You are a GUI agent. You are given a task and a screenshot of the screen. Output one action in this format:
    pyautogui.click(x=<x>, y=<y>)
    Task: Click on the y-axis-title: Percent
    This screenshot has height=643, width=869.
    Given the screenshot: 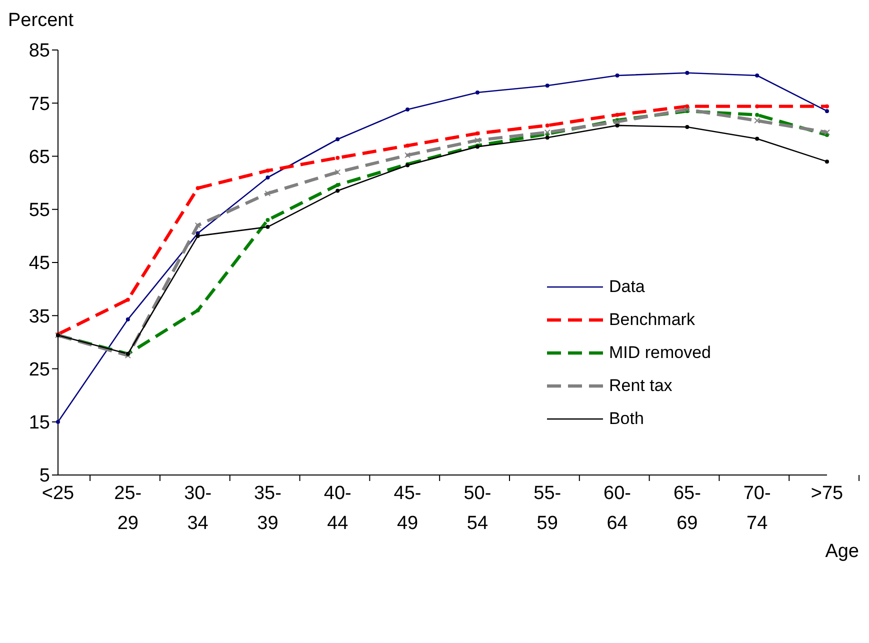 What is the action you would take?
    pyautogui.click(x=41, y=21)
    